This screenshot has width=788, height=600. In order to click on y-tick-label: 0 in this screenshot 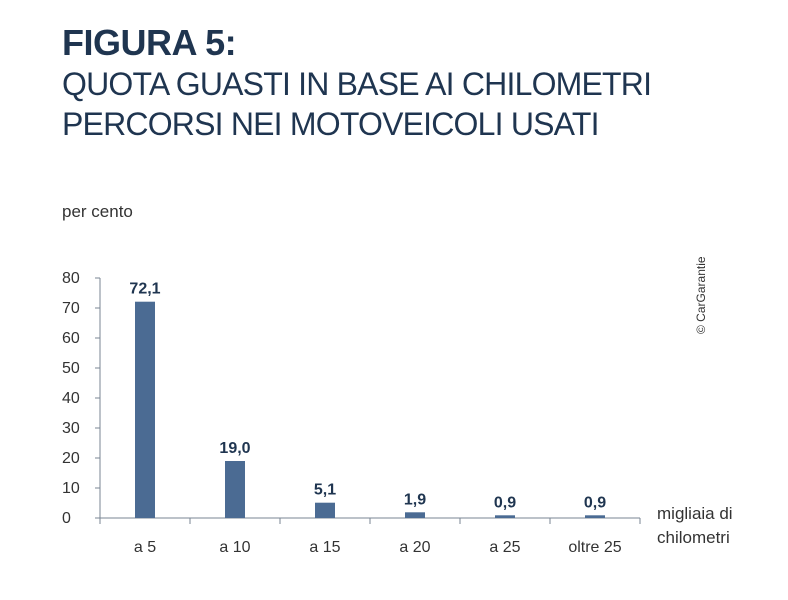, I will do `click(66, 518)`.